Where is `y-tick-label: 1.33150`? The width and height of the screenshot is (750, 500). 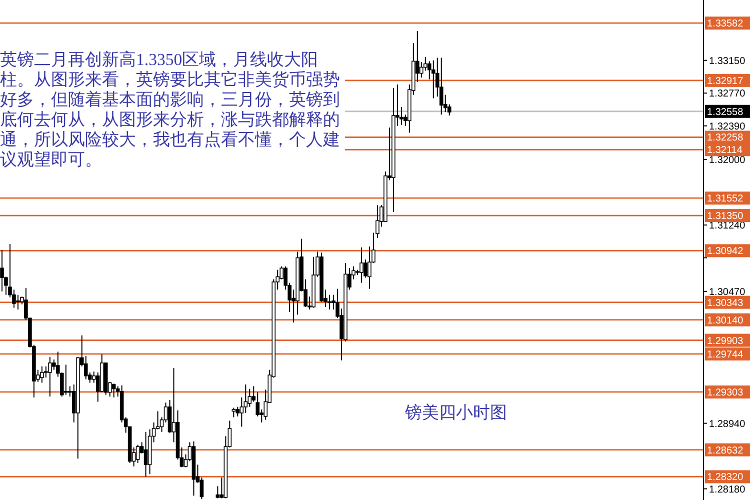
y-tick-label: 1.33150 is located at coordinates (727, 61).